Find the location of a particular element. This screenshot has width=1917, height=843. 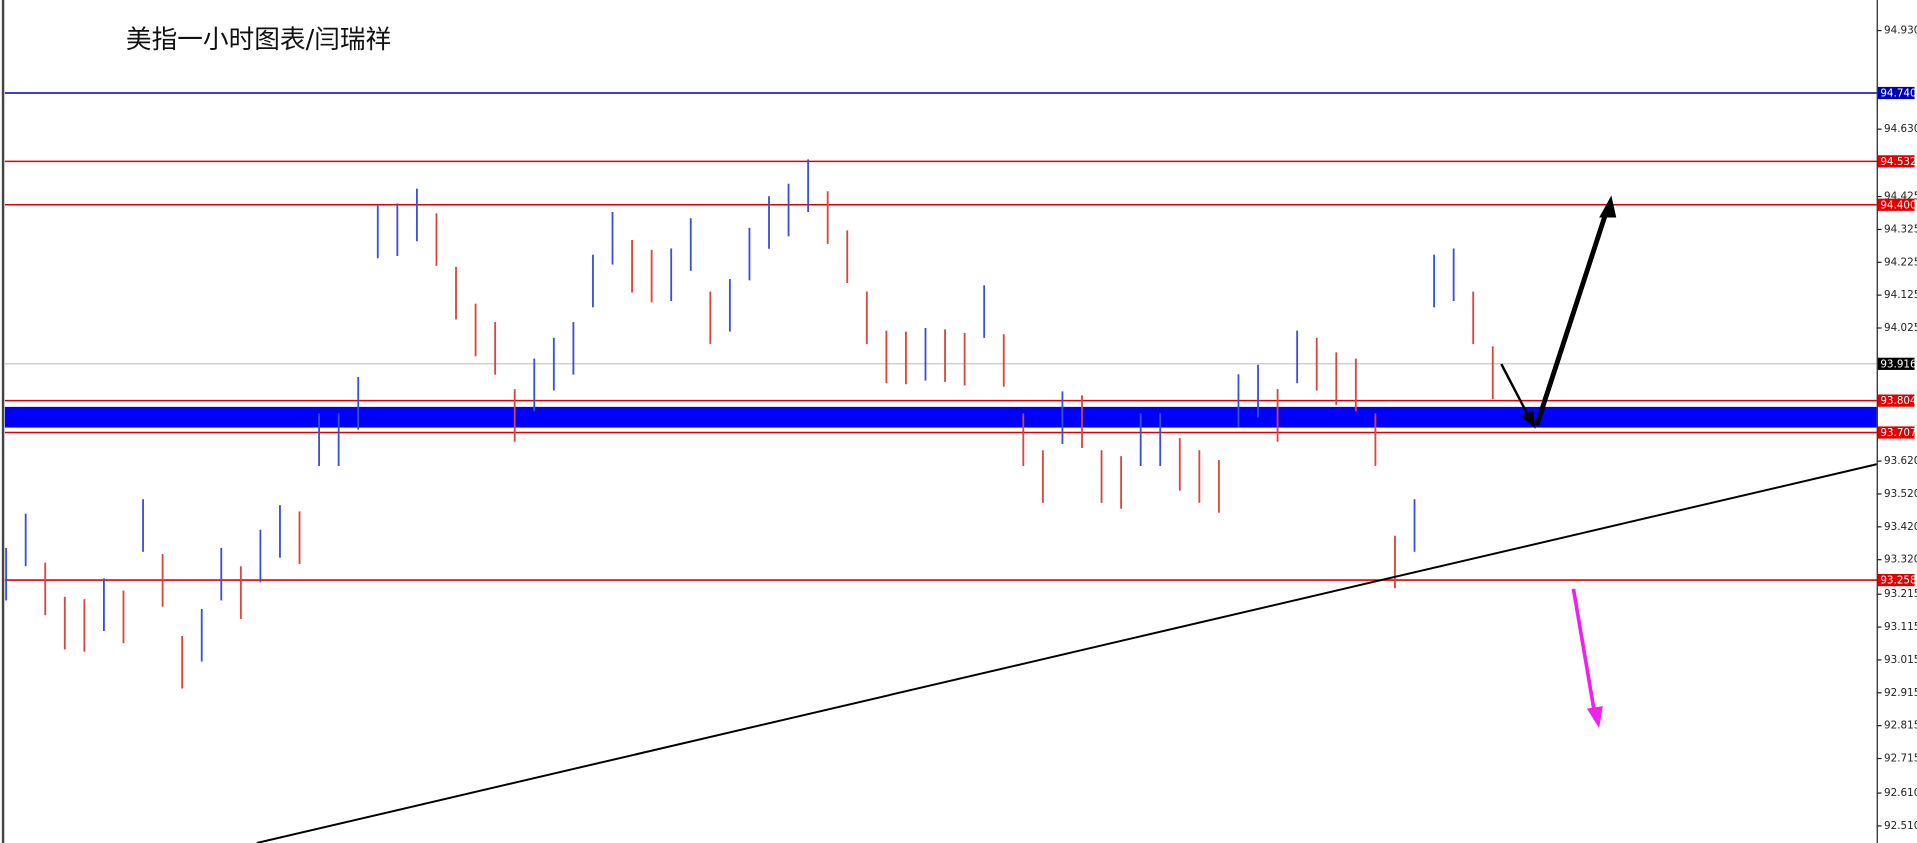

y-tick-label: 92.815 is located at coordinates (1900, 726).